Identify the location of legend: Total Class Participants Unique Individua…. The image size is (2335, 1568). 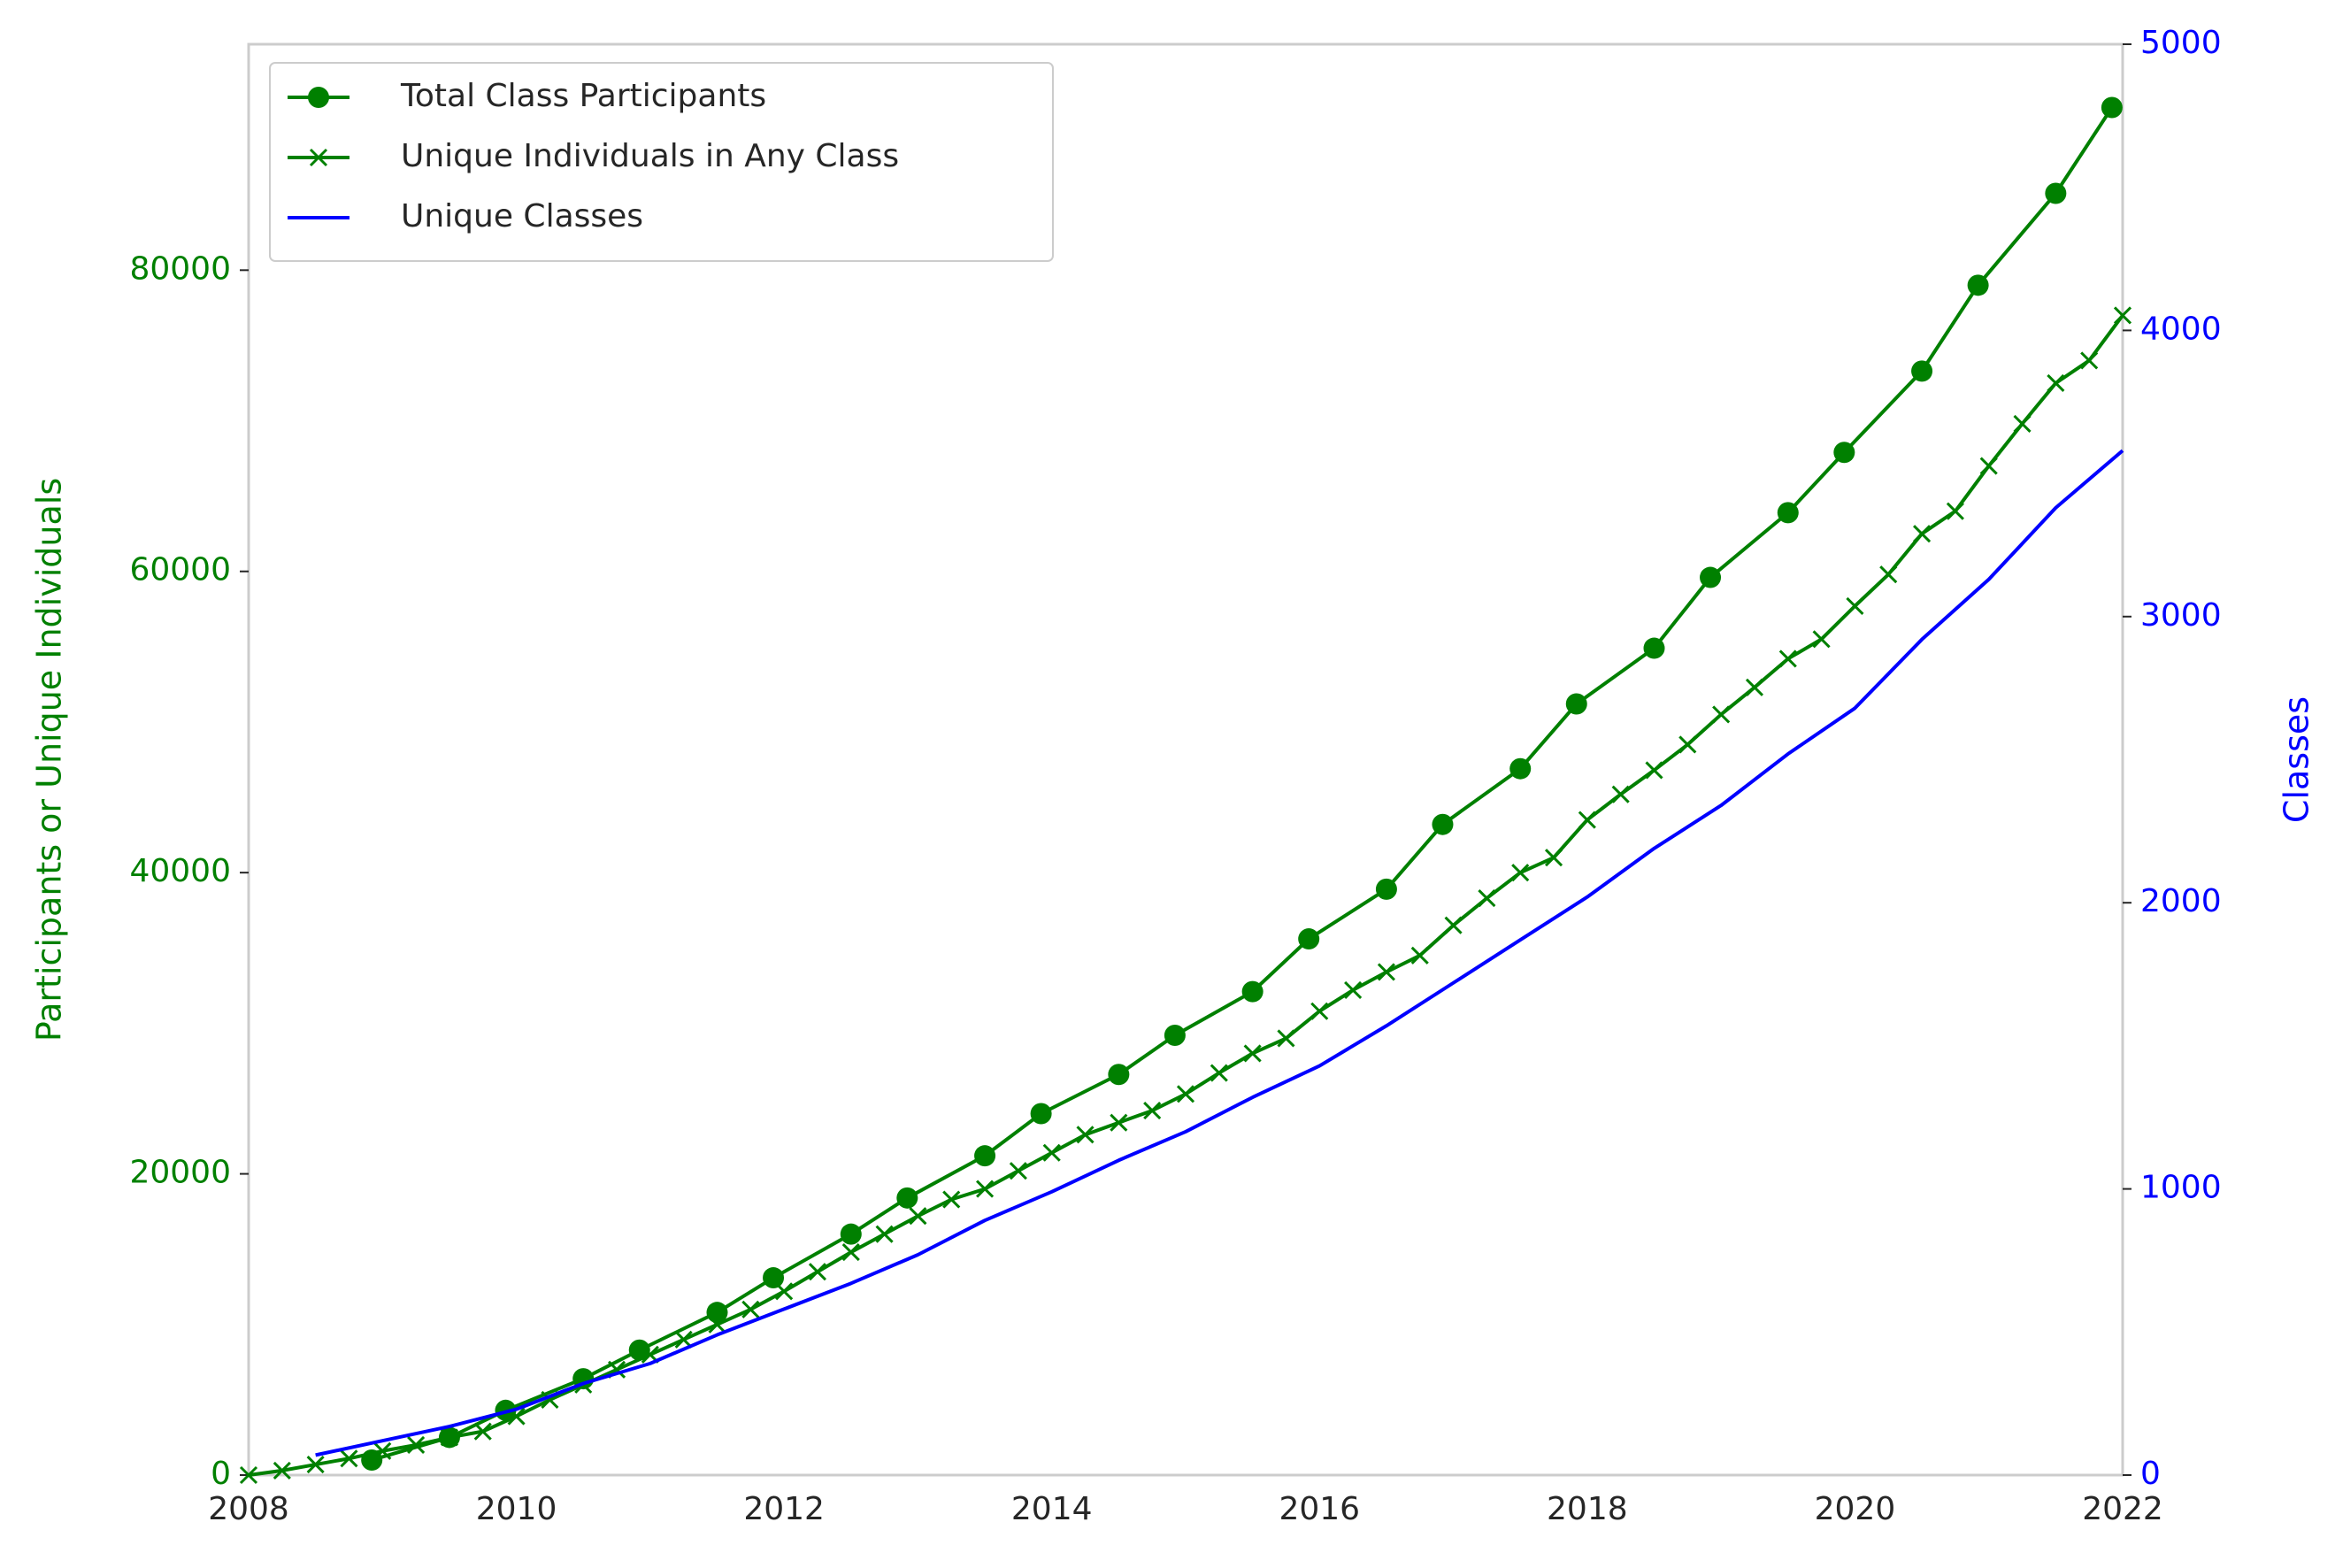
(661, 162).